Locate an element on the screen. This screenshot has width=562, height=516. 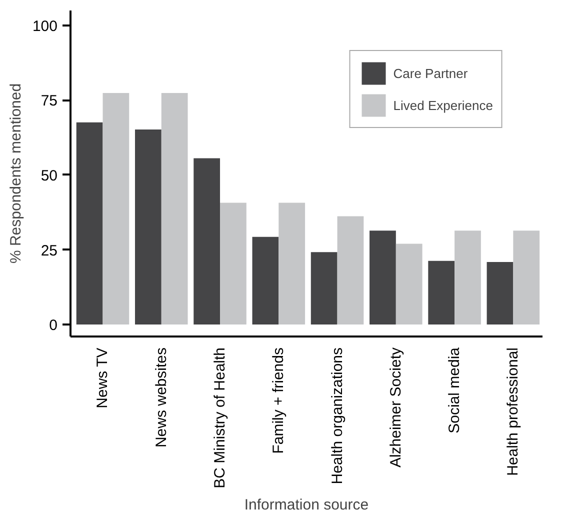
x-tick-label: News TV is located at coordinates (103, 378).